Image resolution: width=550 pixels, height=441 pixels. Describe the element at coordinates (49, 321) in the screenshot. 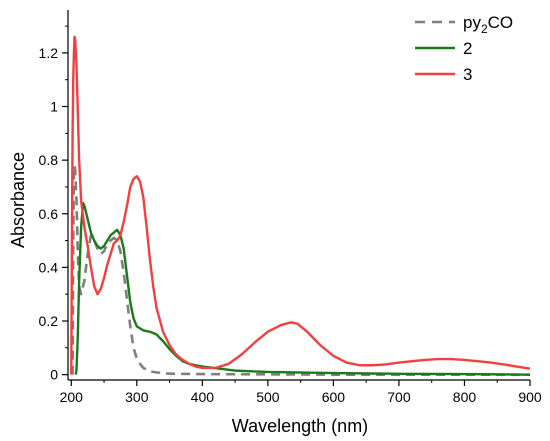

I see `y-tick-label: 0.2` at that location.